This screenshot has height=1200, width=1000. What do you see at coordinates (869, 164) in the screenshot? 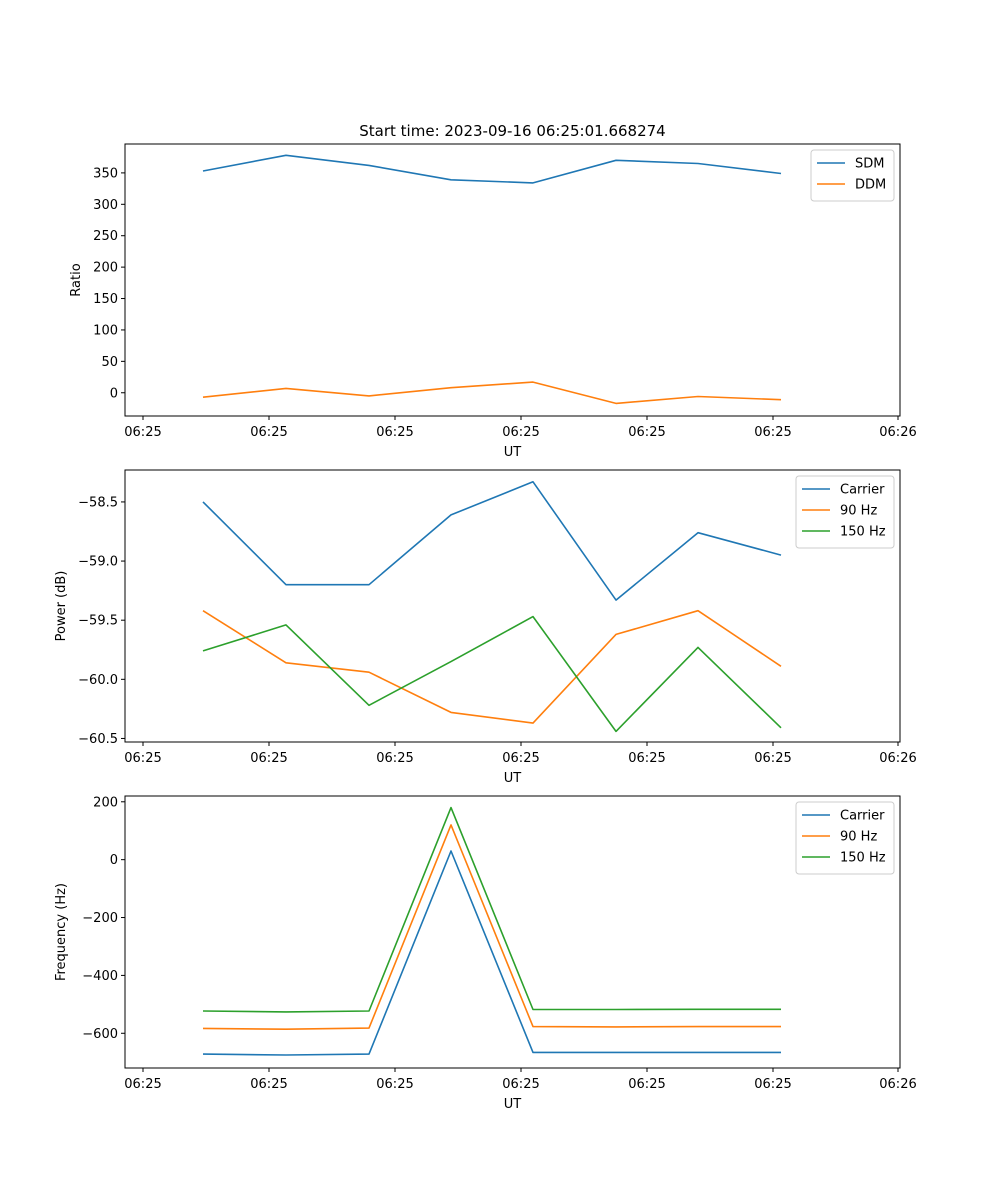
I see `legend-entry: SDM` at bounding box center [869, 164].